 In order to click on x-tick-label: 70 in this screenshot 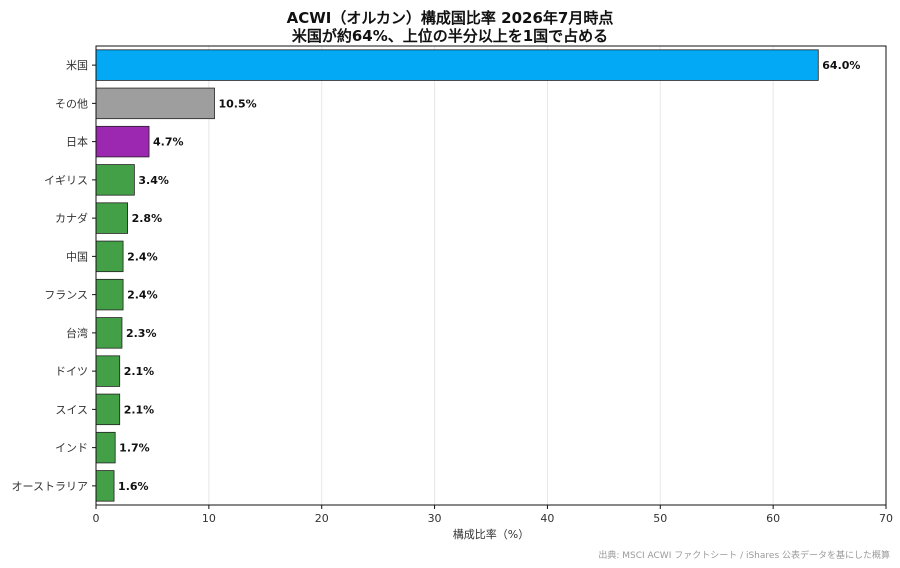, I will do `click(886, 518)`.